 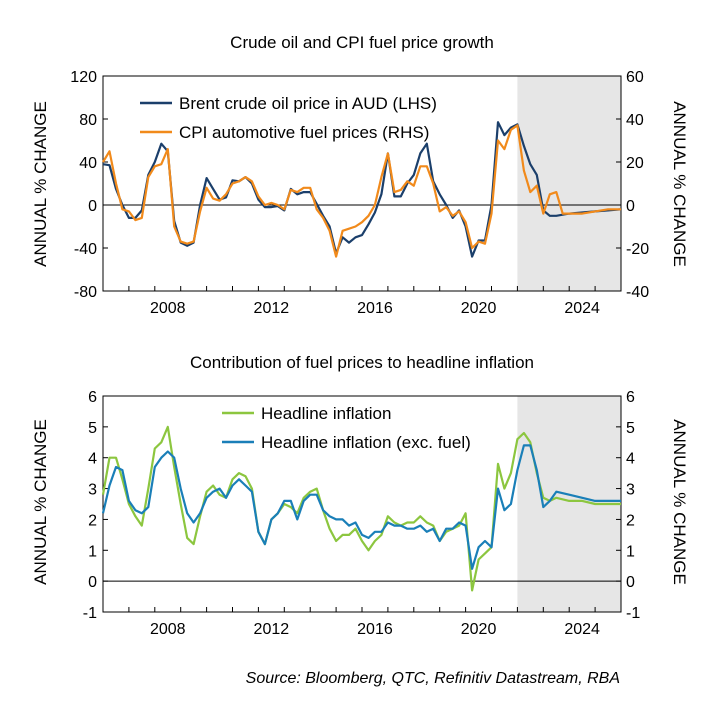 What do you see at coordinates (479, 308) in the screenshot?
I see `chart-1-x-tick-label: 2020` at bounding box center [479, 308].